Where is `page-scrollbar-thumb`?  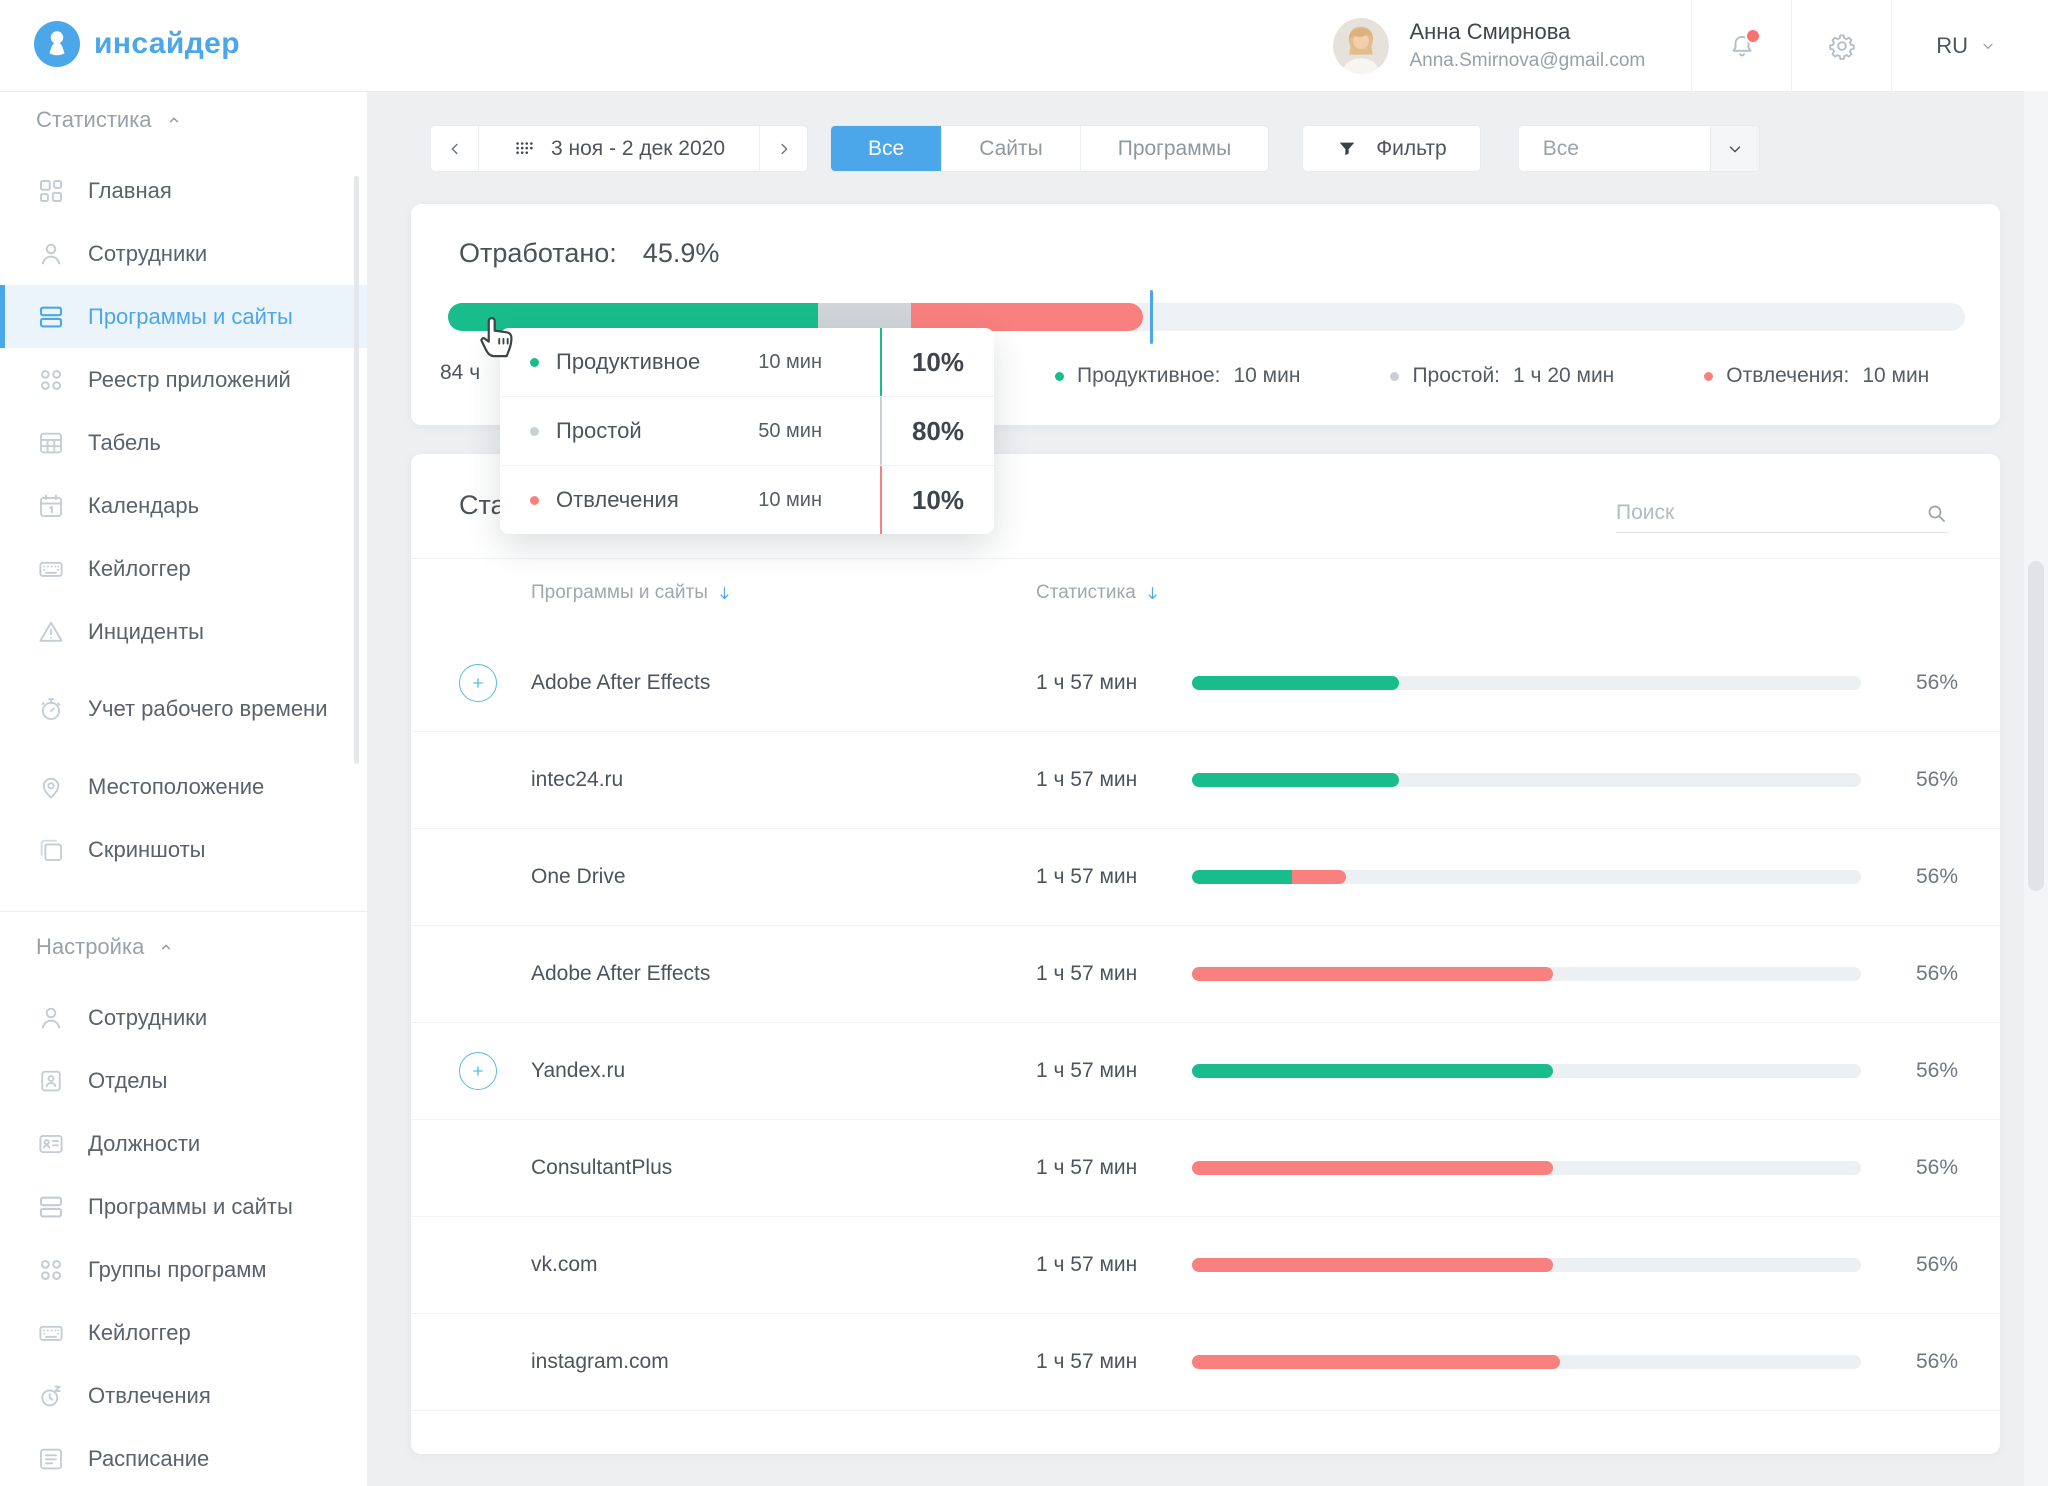 page-scrollbar-thumb is located at coordinates (2036, 726).